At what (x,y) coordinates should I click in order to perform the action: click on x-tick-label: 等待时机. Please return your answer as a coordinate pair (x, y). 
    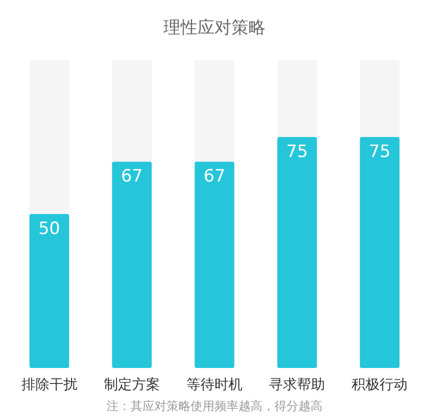
    Looking at the image, I should click on (214, 385).